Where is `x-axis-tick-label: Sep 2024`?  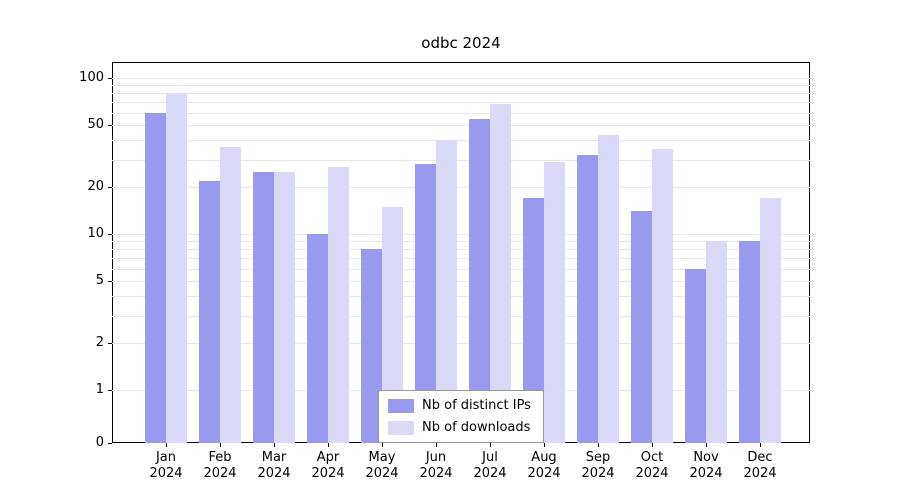 x-axis-tick-label: Sep 2024 is located at coordinates (598, 465).